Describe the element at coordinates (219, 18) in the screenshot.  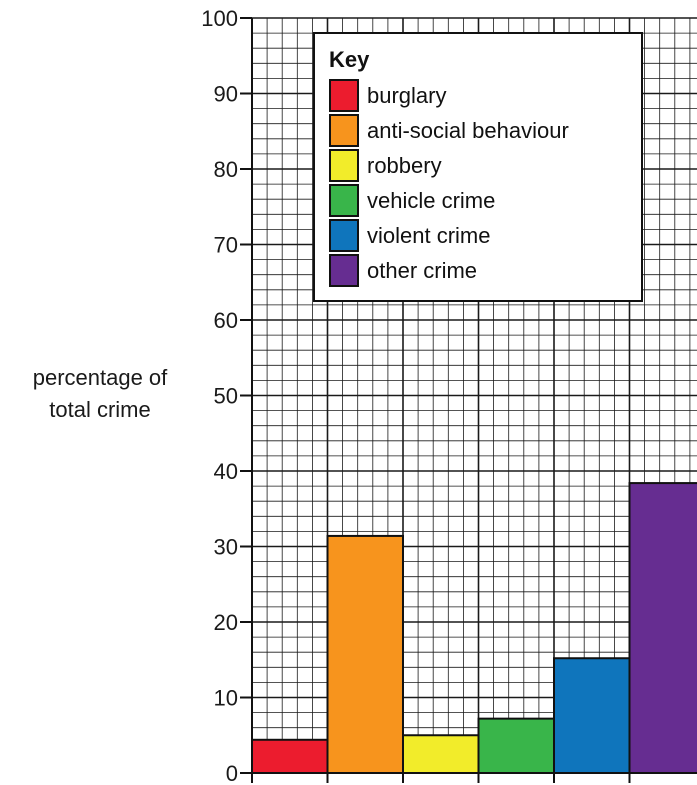
I see `y-tick-label: 100` at that location.